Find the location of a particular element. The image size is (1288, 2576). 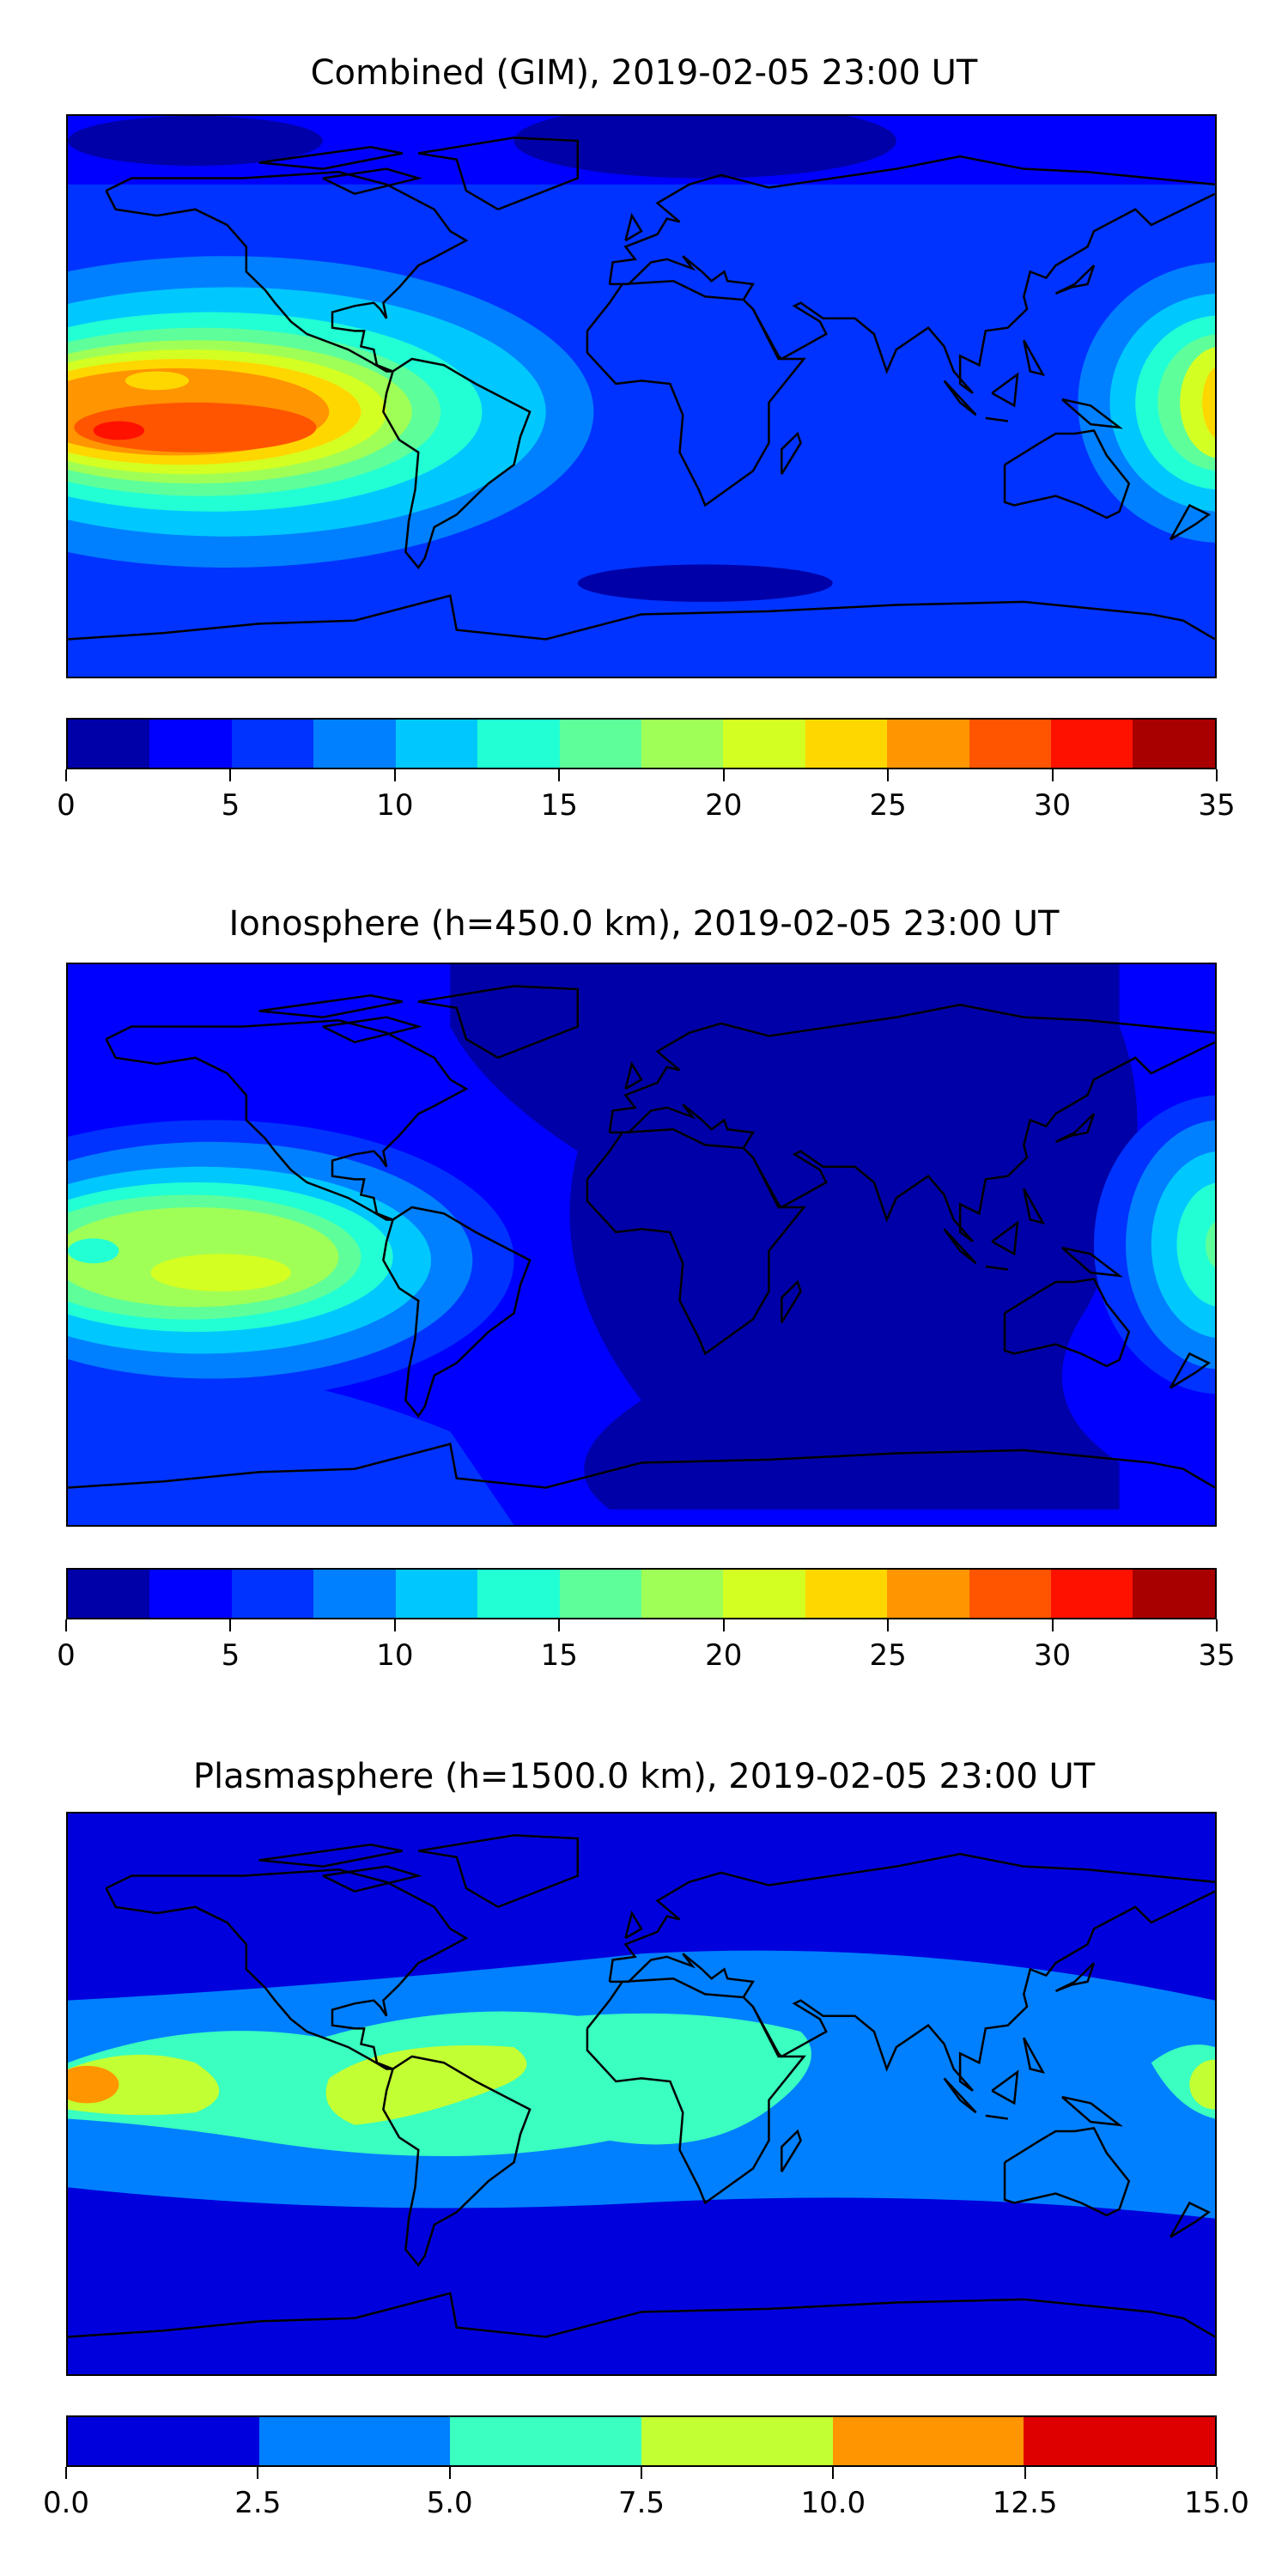

colorbar-2-ticks: 0 5 10 15 20 25 30 35 is located at coordinates (647, 1649).